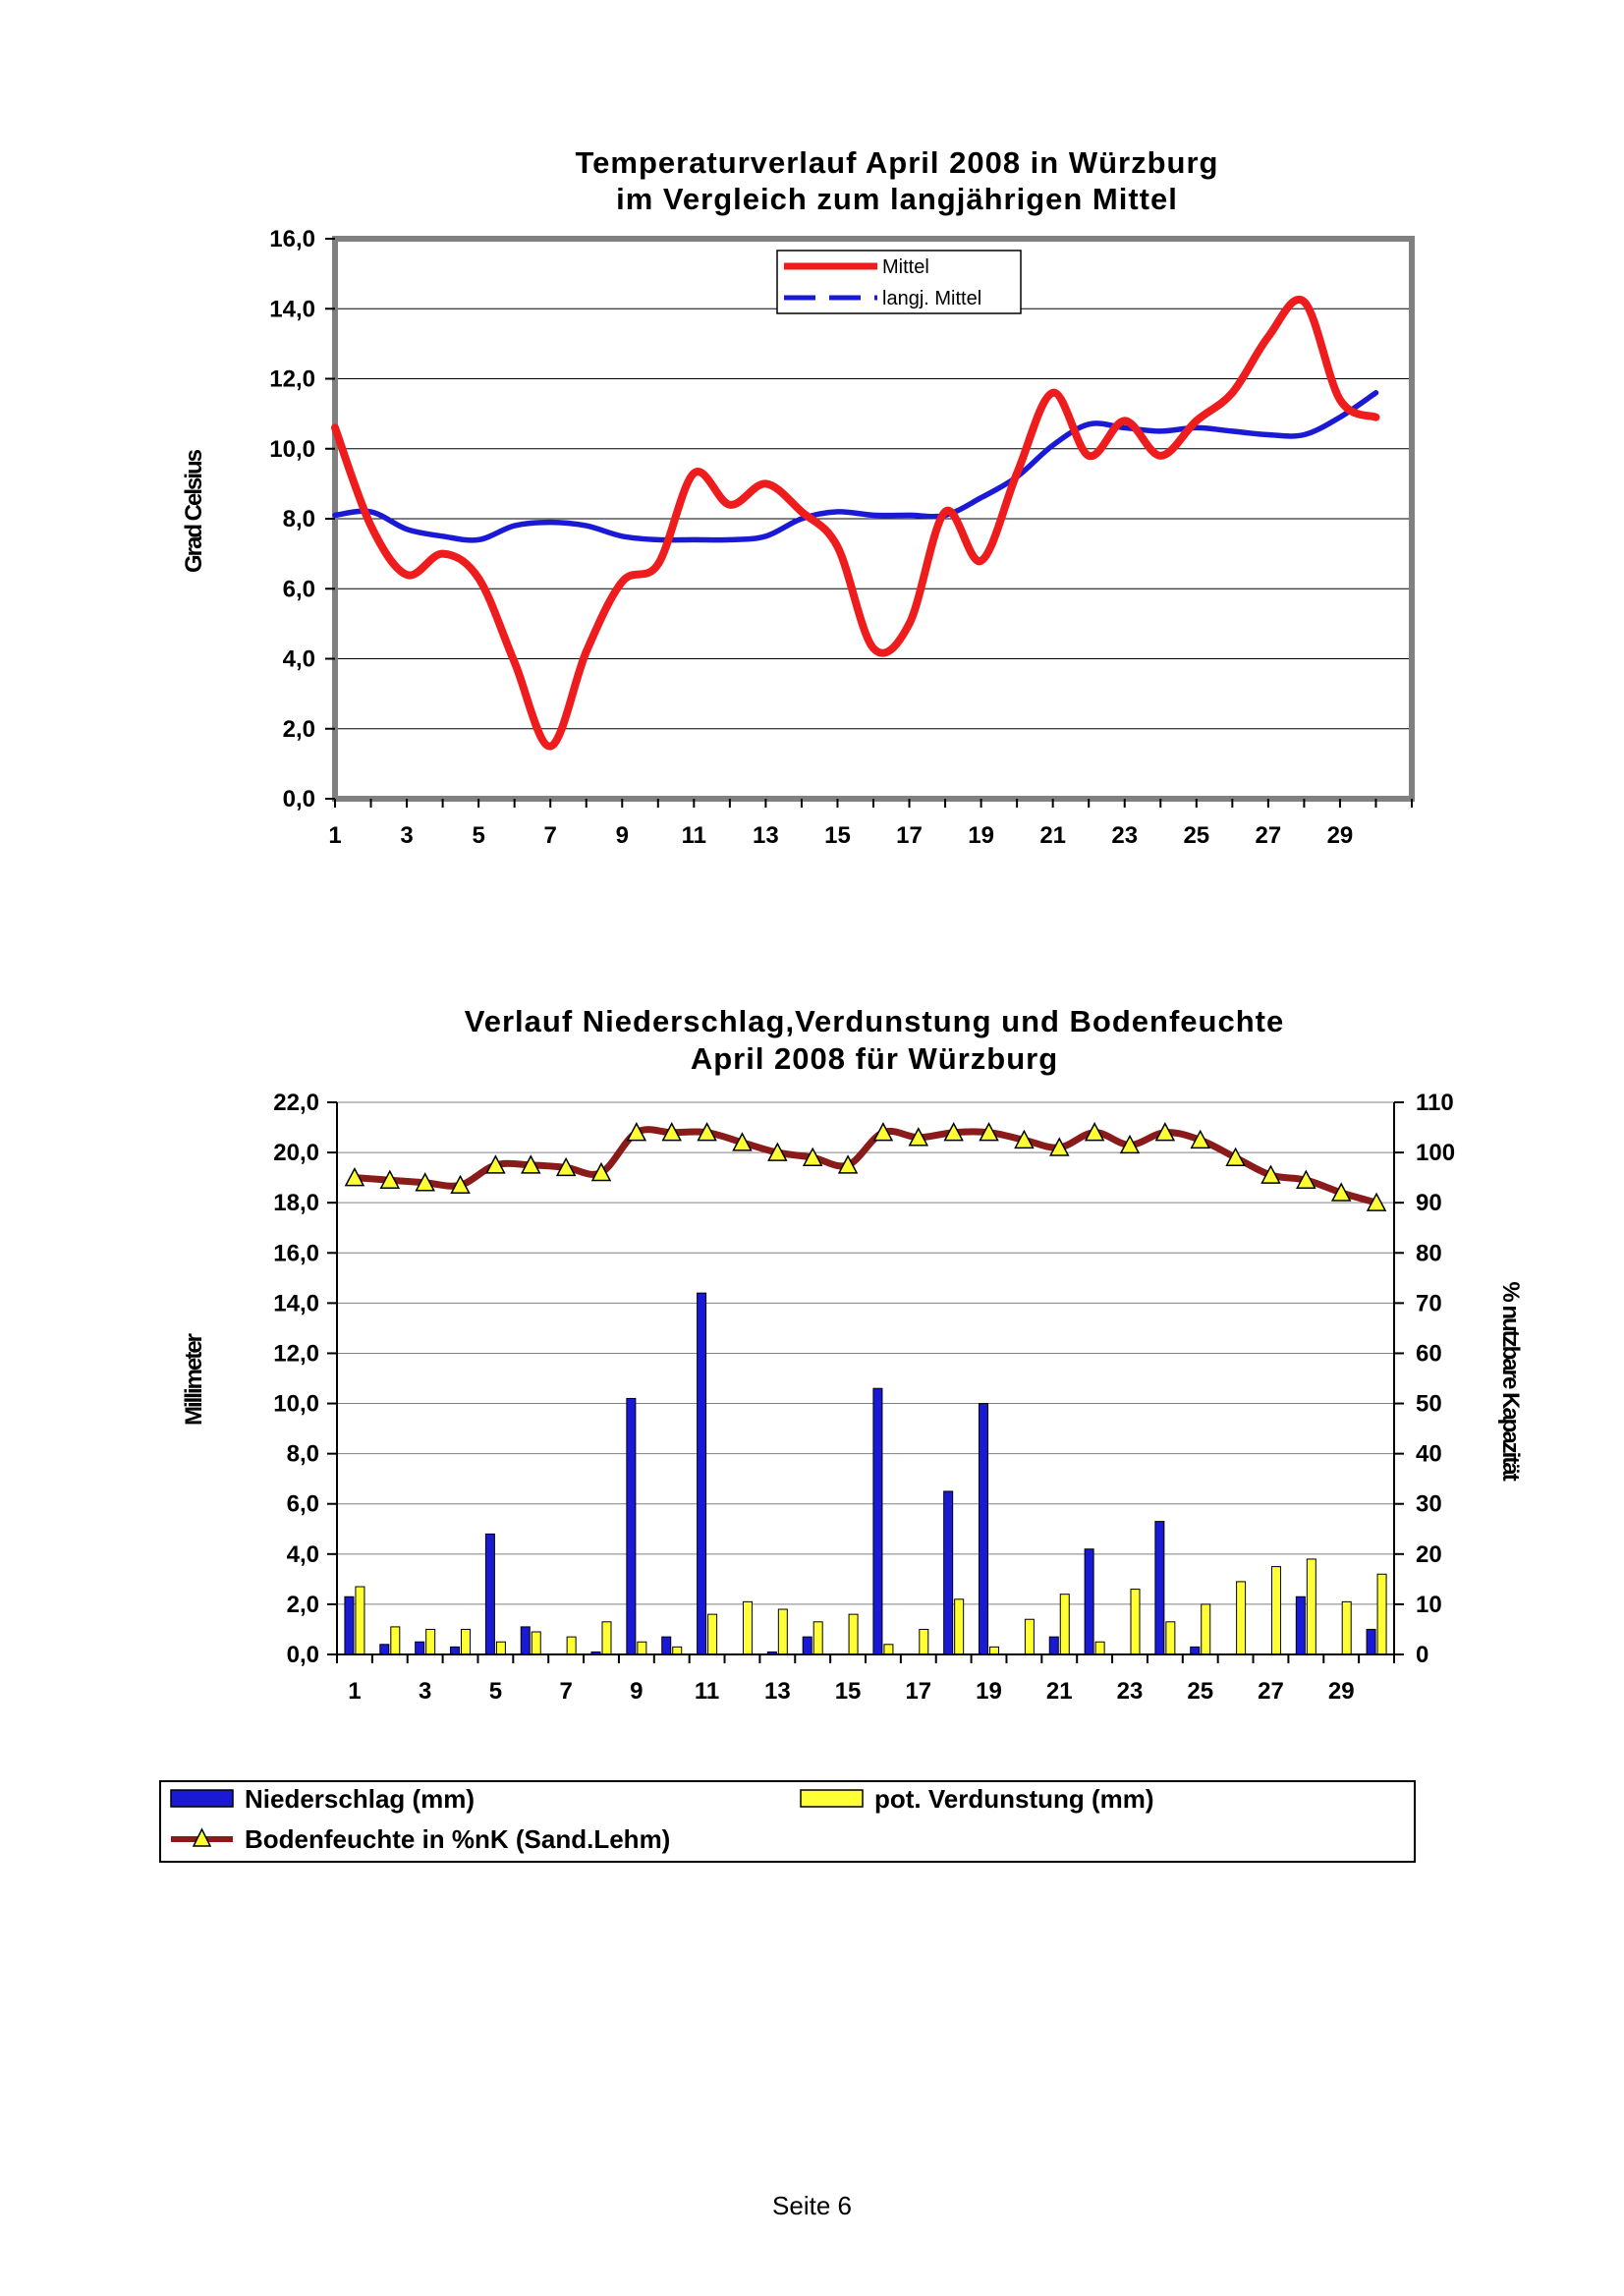 This screenshot has height=2296, width=1624. Describe the element at coordinates (1429, 1404) in the screenshot. I see `chart2-y2tick-label: 50` at that location.